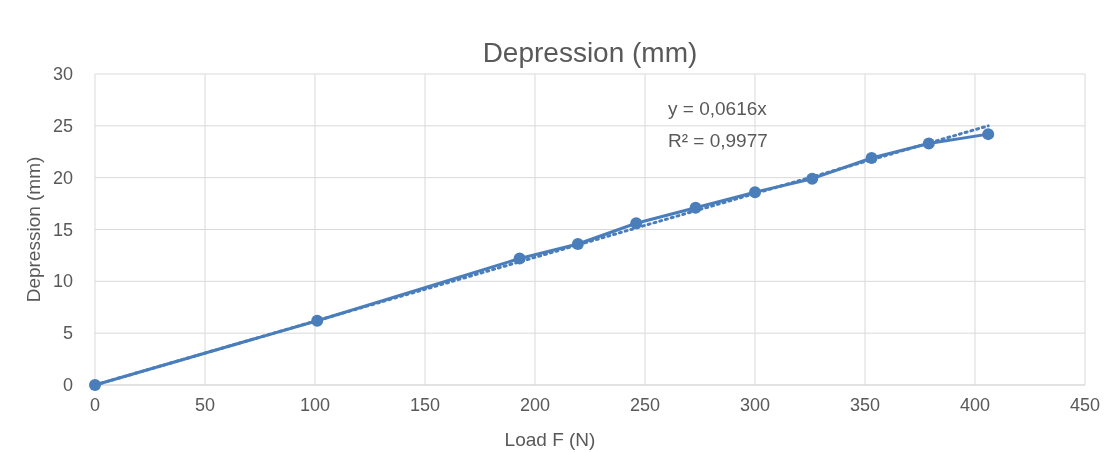  Describe the element at coordinates (550, 439) in the screenshot. I see `x-axis-title: Load F (N)` at that location.